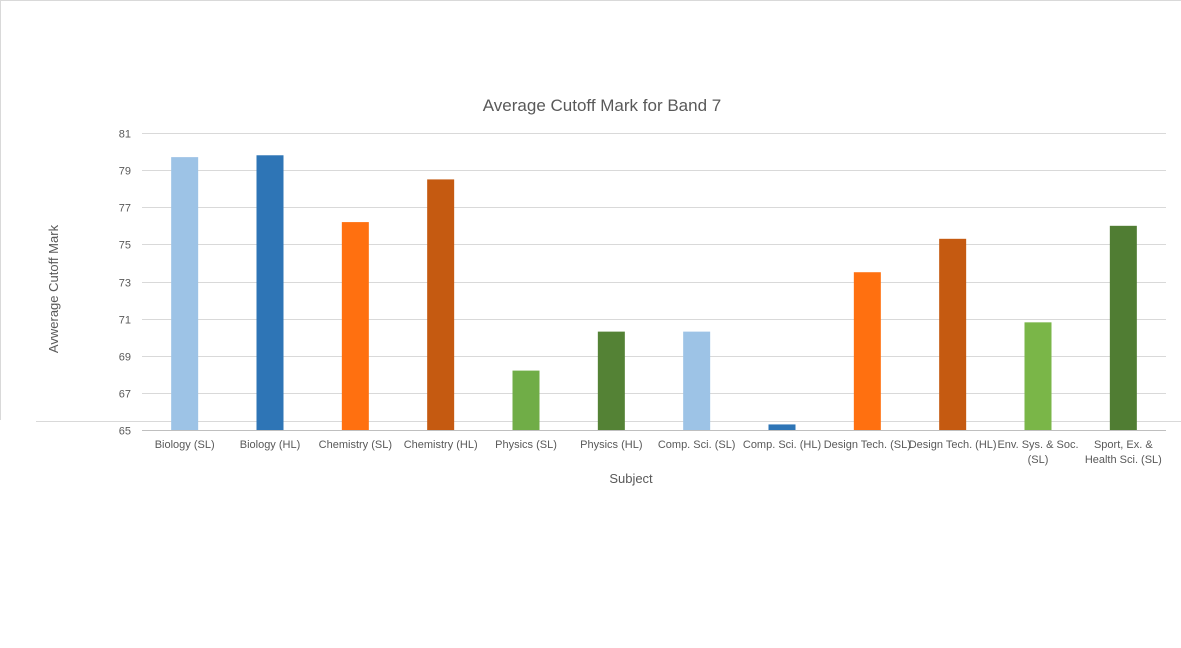  Describe the element at coordinates (185, 445) in the screenshot. I see `x-category-label: Biology (SL)` at that location.